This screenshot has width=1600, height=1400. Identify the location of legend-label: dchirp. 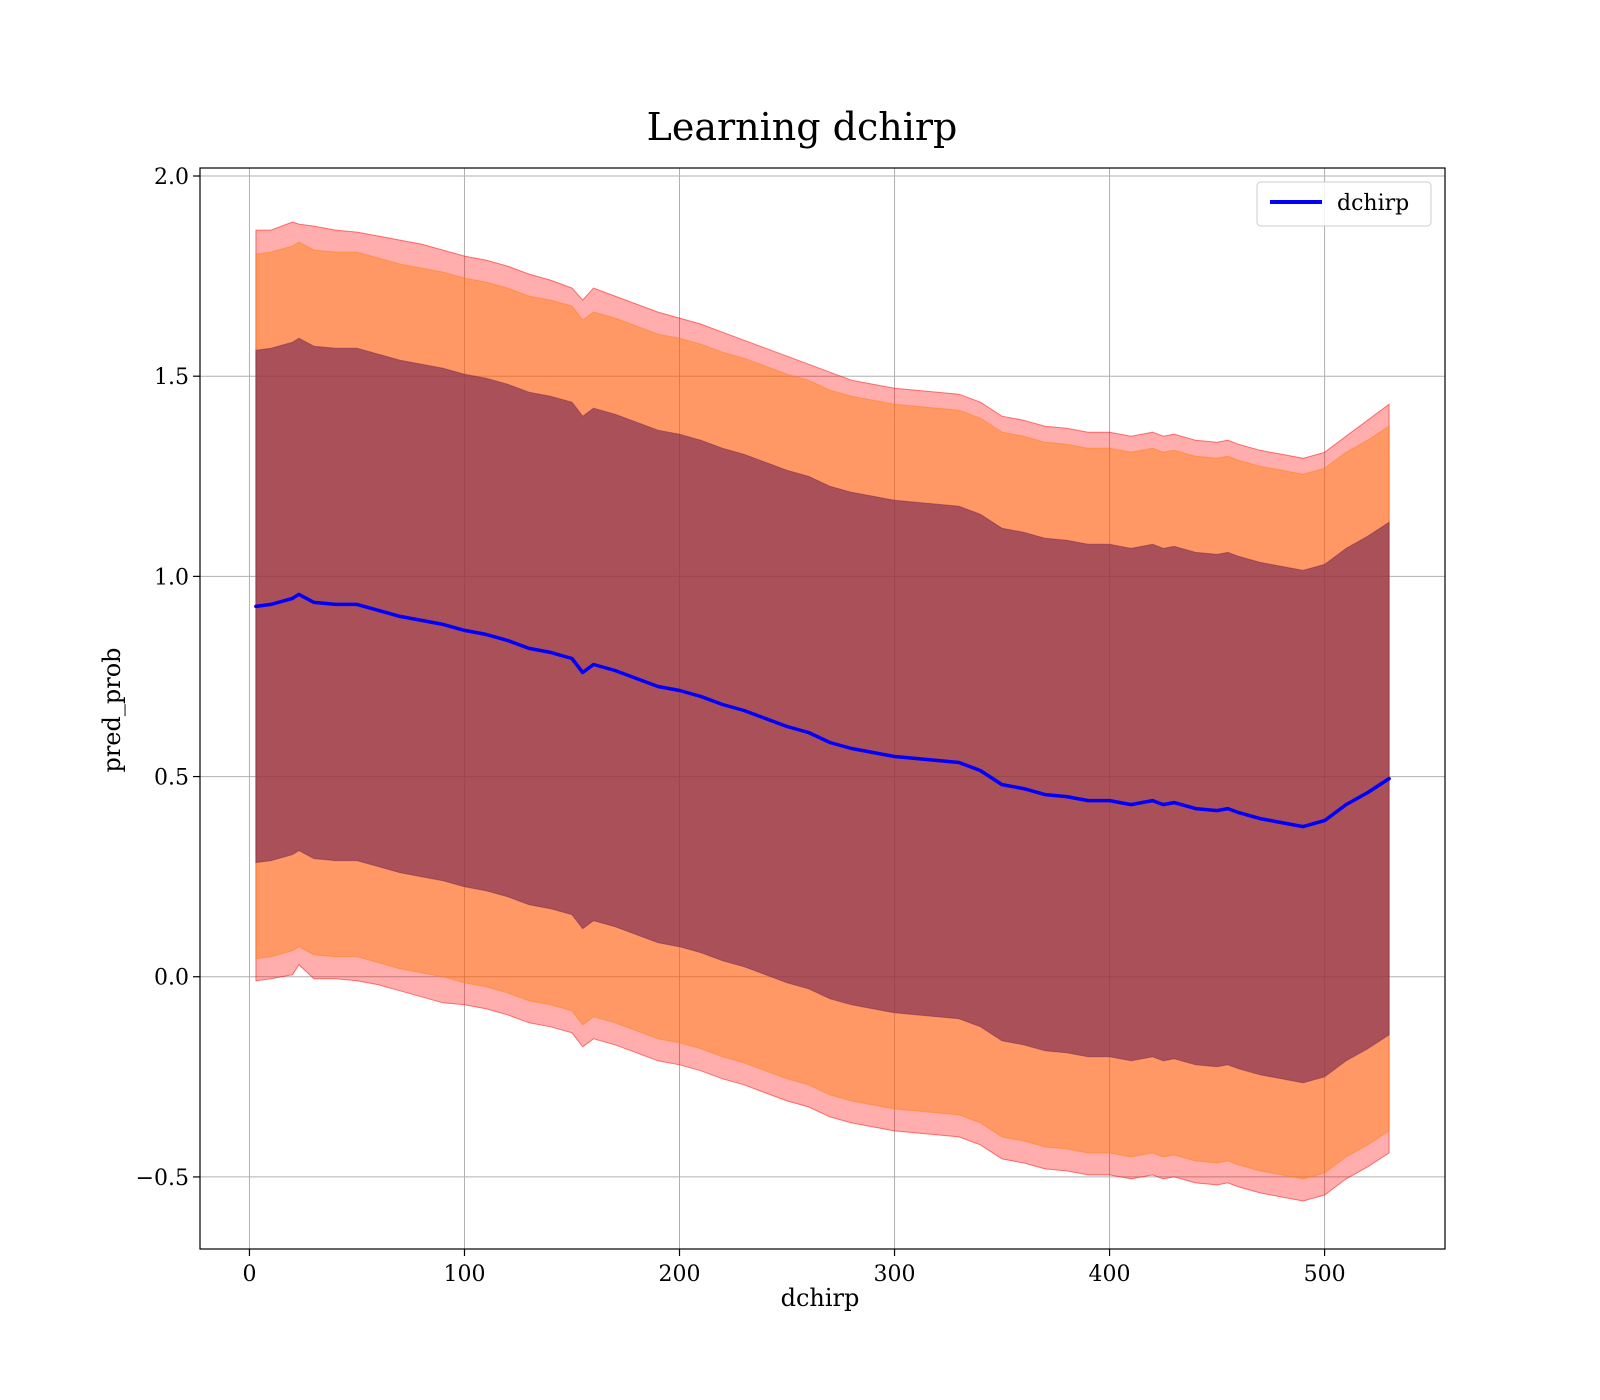
(1373, 203).